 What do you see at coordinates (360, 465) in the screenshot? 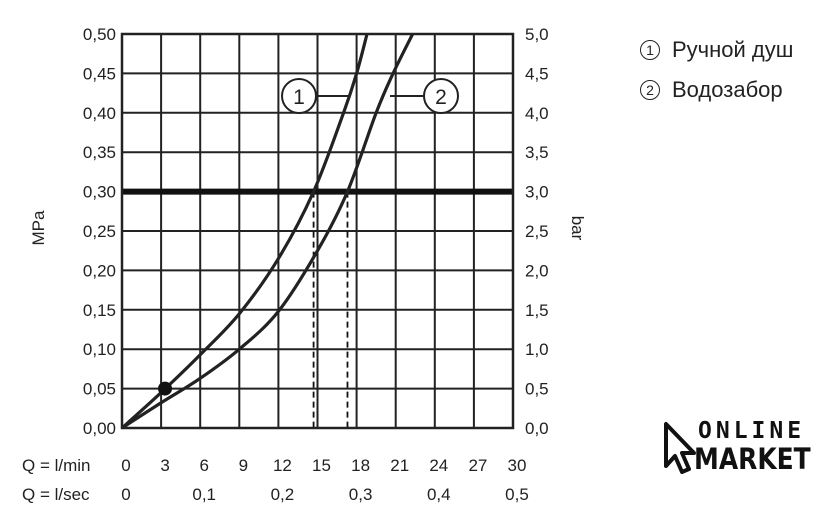
I see `x-tick-label-primary: 18` at bounding box center [360, 465].